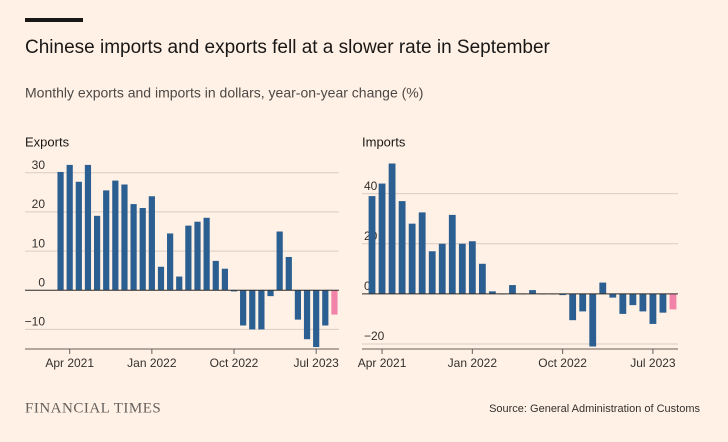 The height and width of the screenshot is (442, 728). I want to click on panel-title: Exports, so click(47, 141).